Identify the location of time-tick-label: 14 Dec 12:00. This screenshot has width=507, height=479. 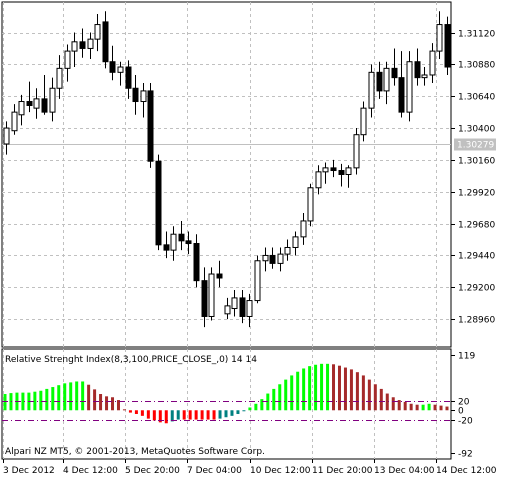
(466, 471).